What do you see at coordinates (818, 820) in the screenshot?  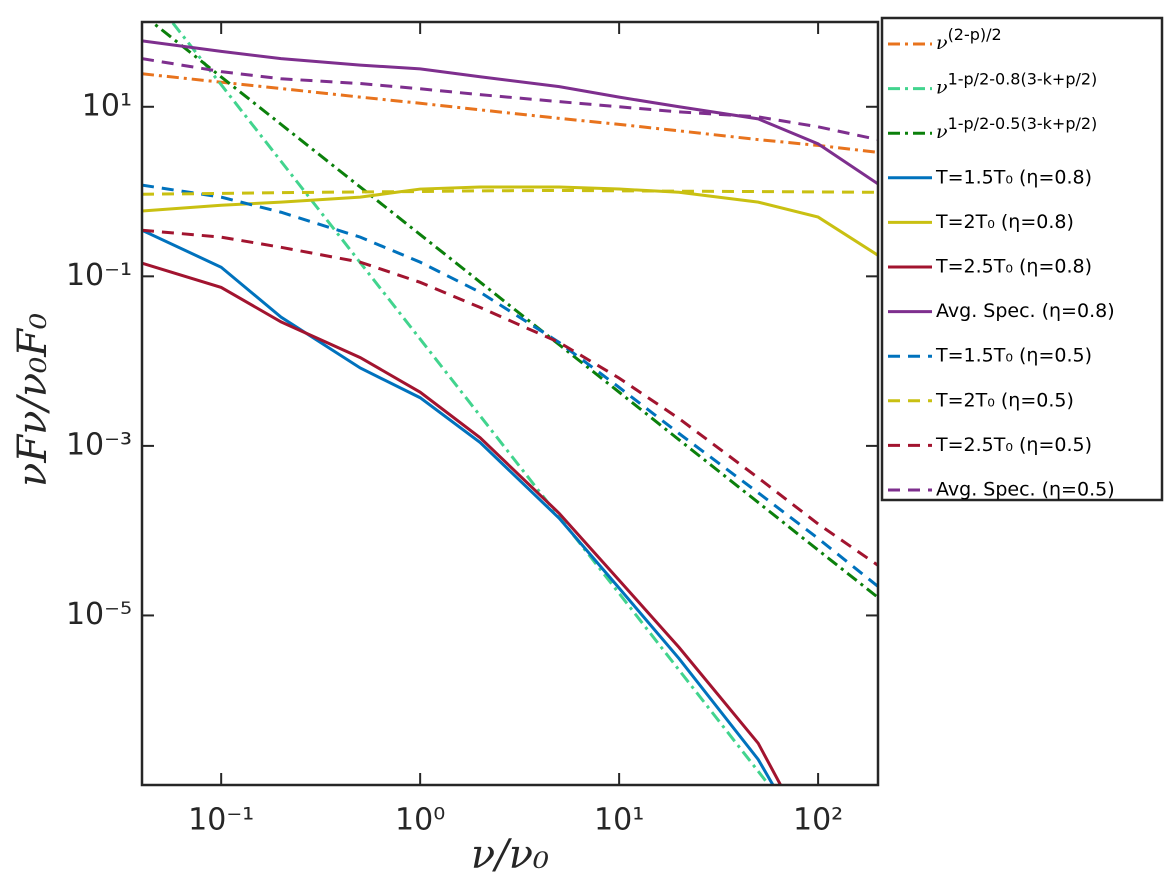 I see `x-tick-label: 10²` at bounding box center [818, 820].